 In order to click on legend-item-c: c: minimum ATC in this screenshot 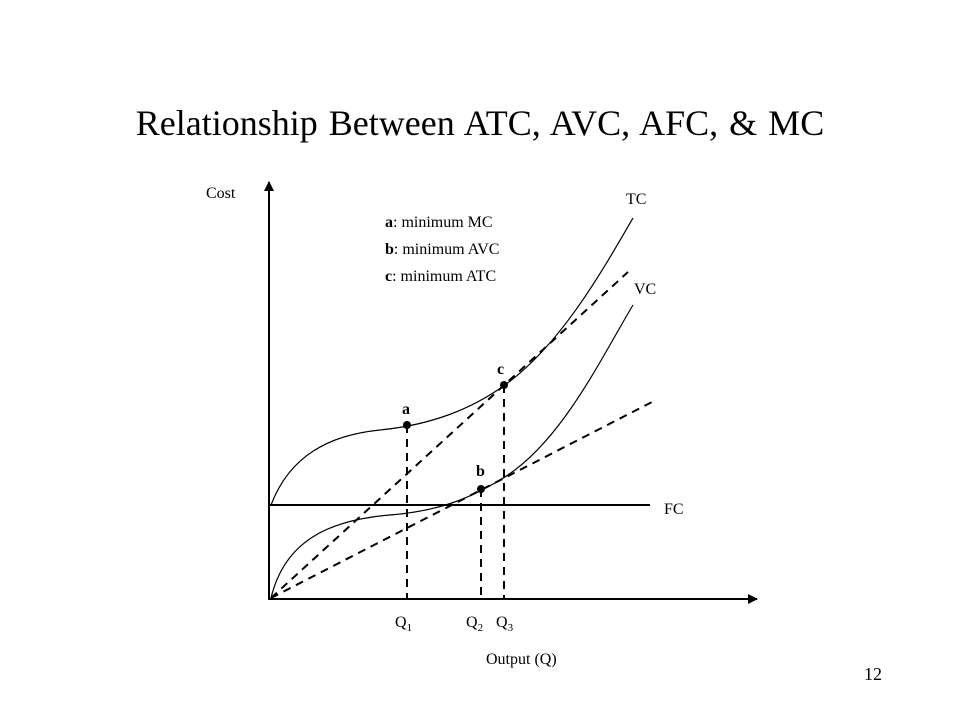, I will do `click(440, 276)`.